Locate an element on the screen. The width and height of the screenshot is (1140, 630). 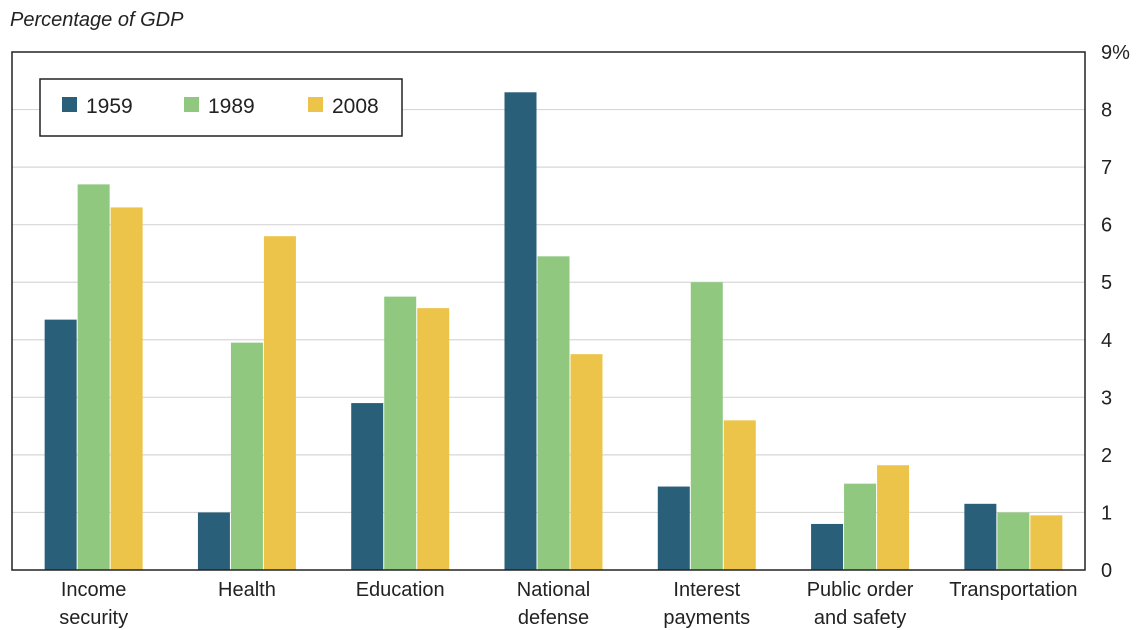
y-tick-label: 4 is located at coordinates (1106, 341).